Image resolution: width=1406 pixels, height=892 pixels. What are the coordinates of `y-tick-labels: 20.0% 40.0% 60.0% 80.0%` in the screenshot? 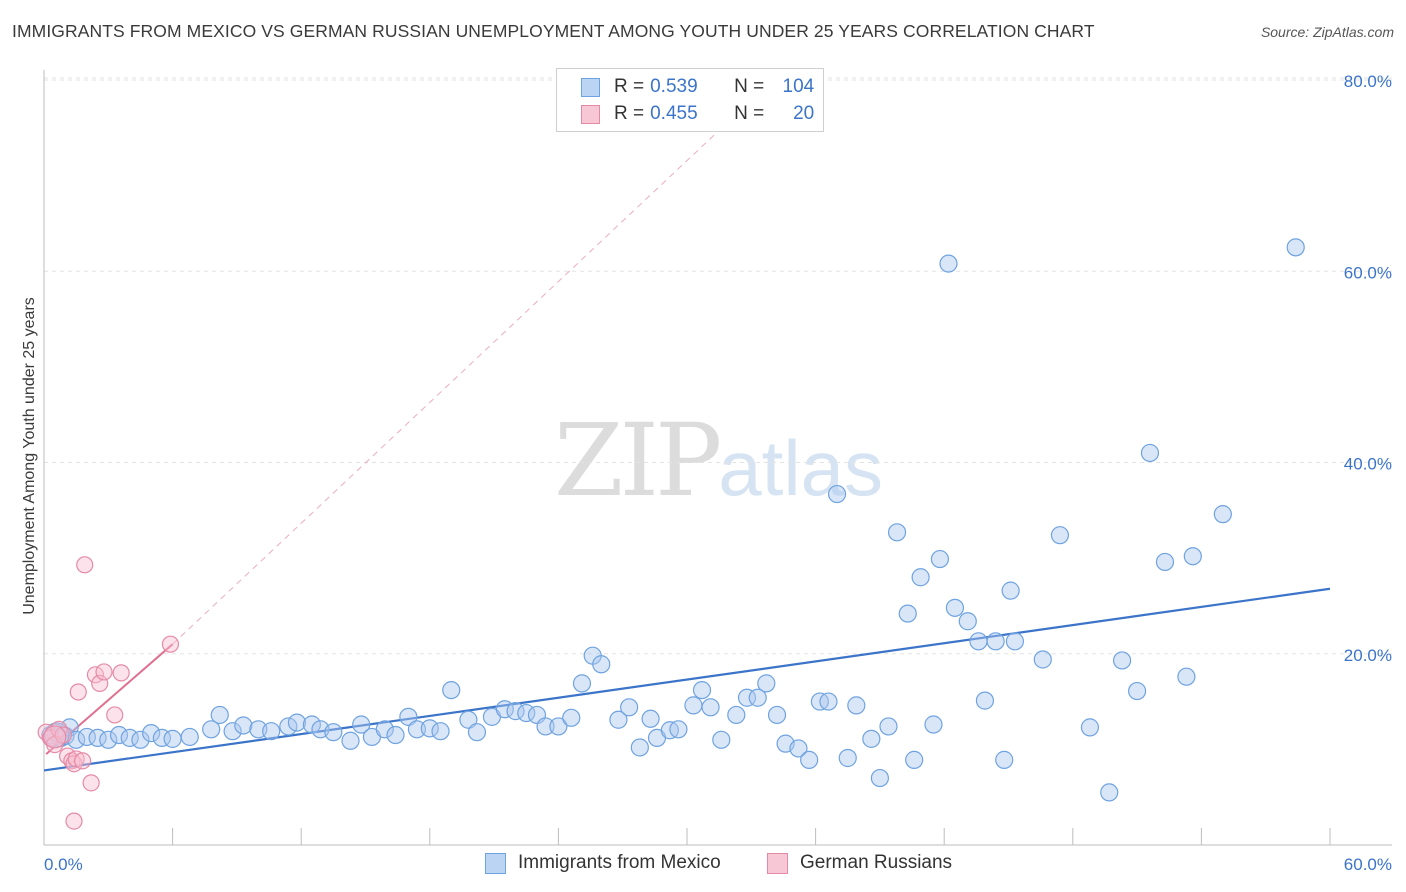 It's located at (1368, 368).